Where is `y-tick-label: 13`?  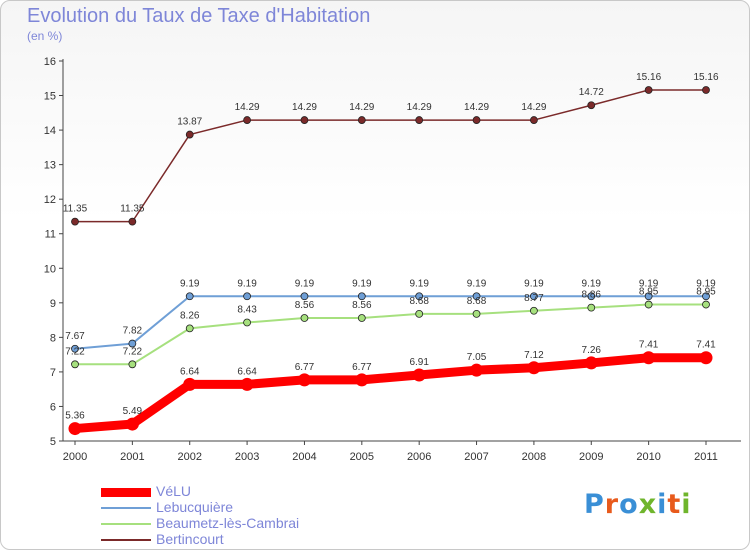 y-tick-label: 13 is located at coordinates (50, 166).